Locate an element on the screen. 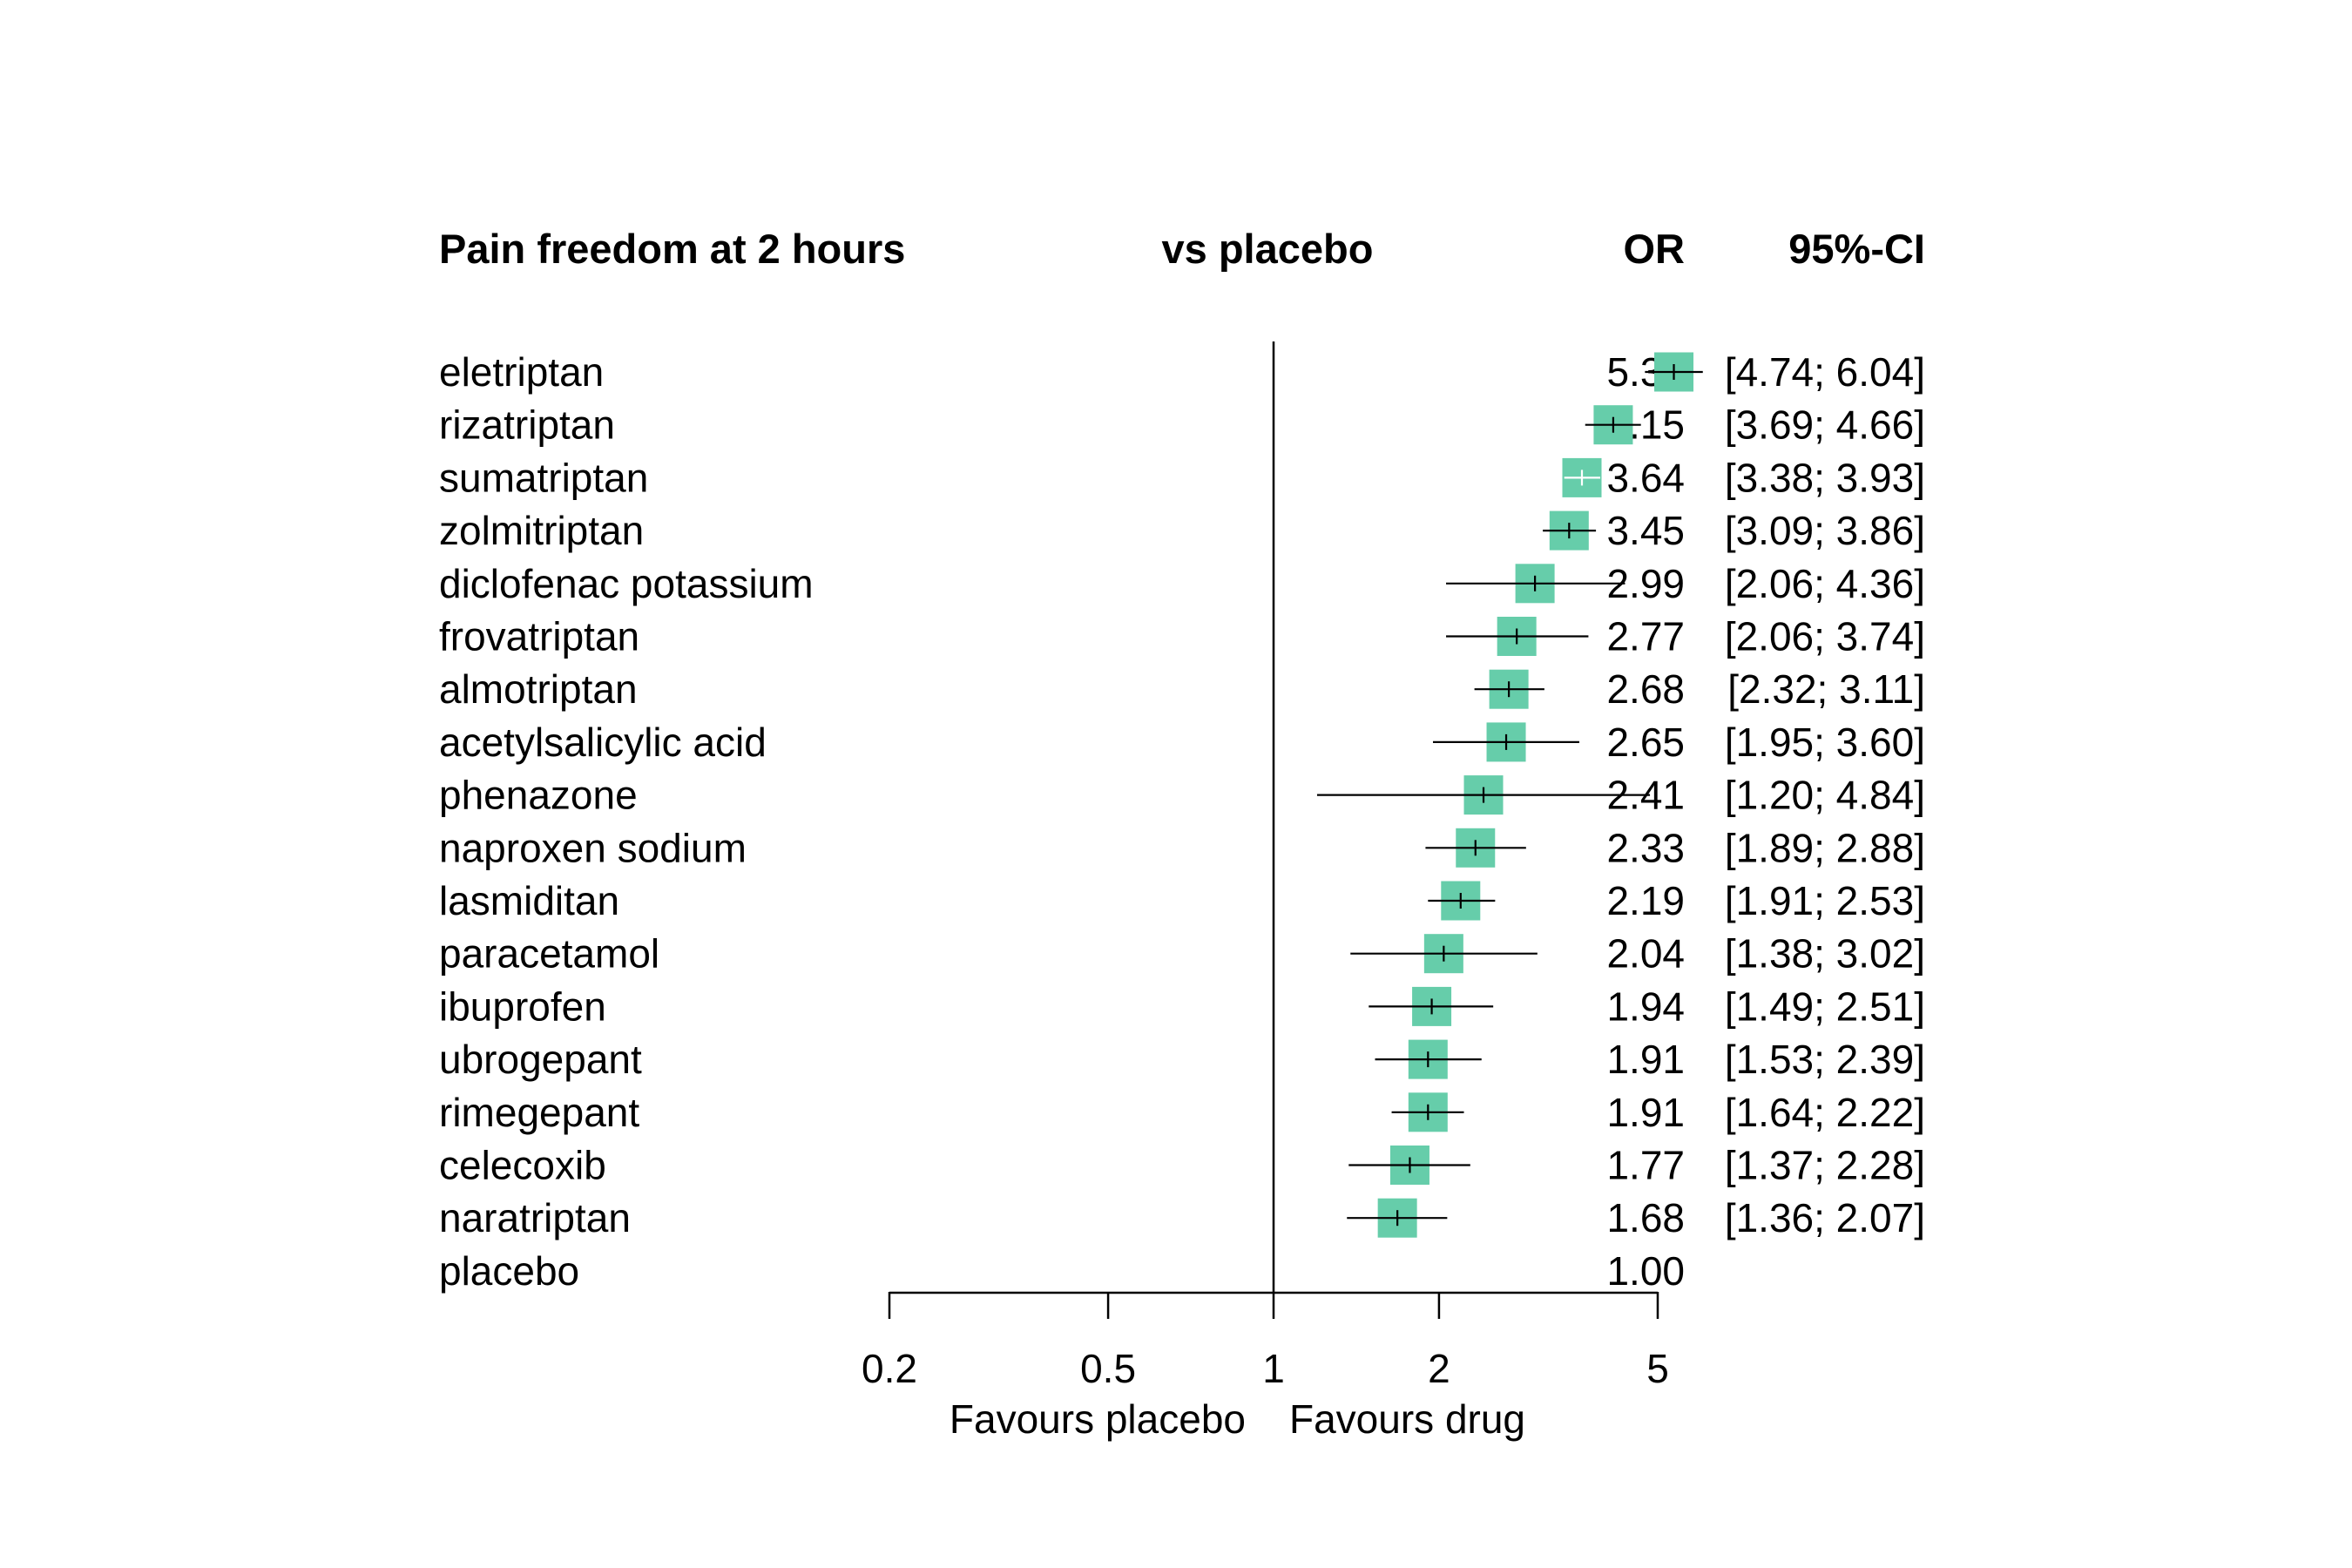 The width and height of the screenshot is (2352, 1568). table-row: almotriptan 2.68 [2.32; 3.11] is located at coordinates (1182, 689).